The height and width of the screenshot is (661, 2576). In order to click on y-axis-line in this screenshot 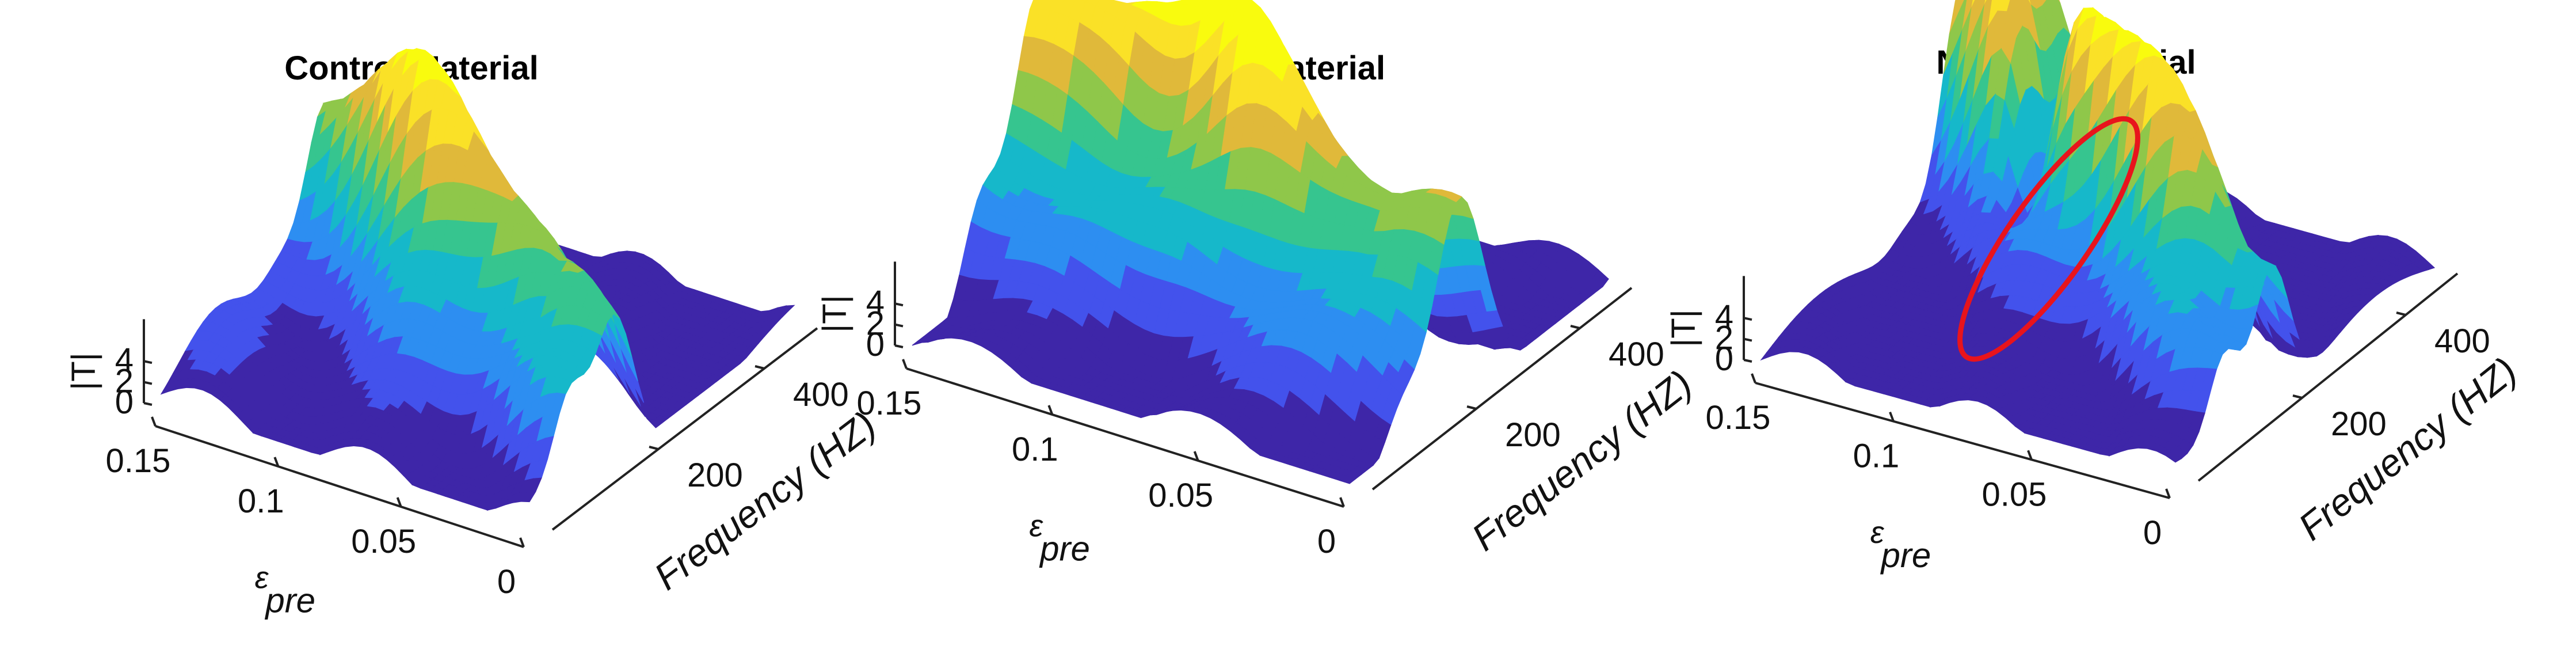, I will do `click(684, 429)`.